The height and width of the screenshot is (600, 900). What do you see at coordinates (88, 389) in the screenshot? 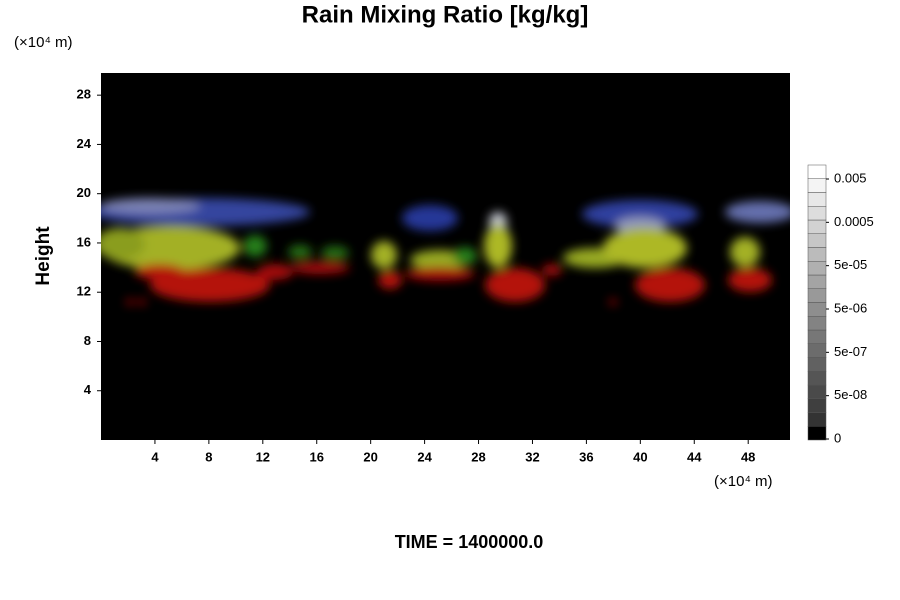
I see `y-tick-label: 4` at bounding box center [88, 389].